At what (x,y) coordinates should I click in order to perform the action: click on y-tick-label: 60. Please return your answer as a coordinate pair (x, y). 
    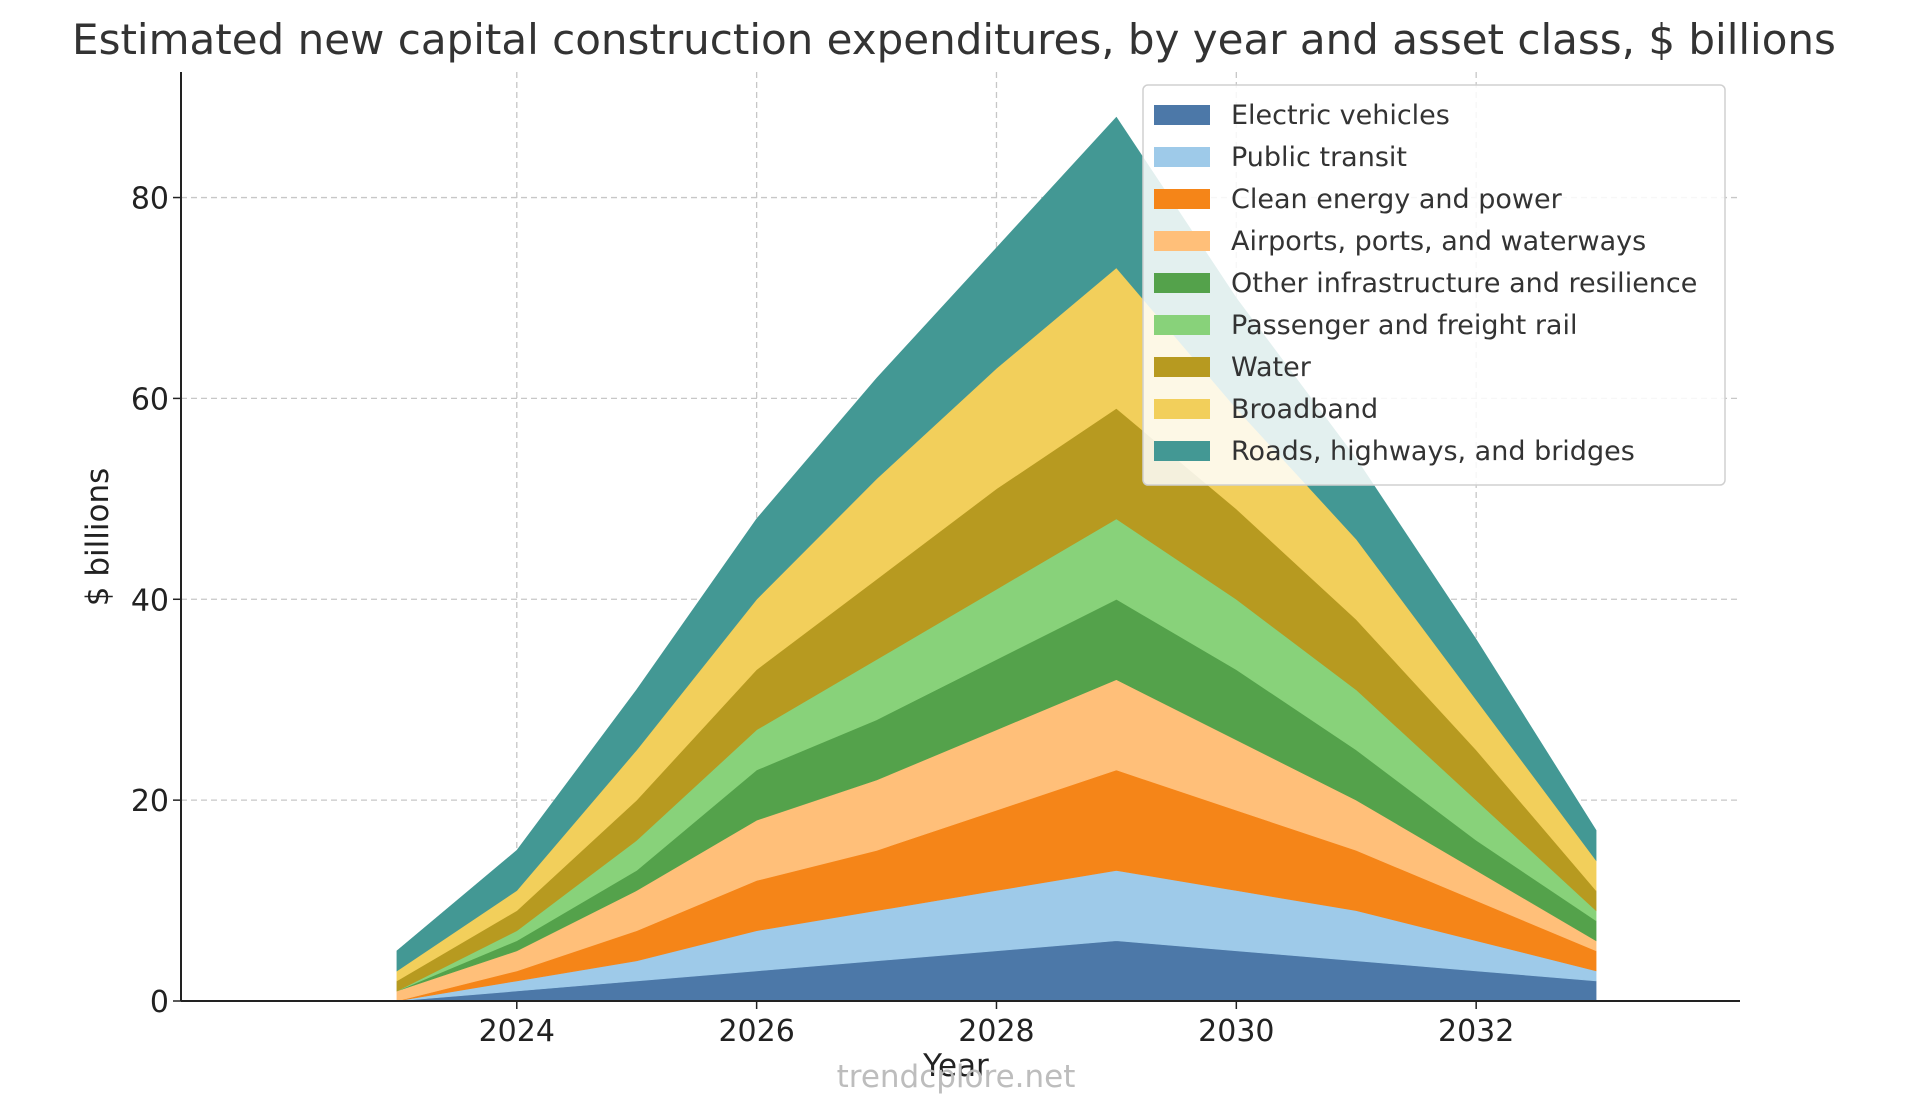
    Looking at the image, I should click on (150, 399).